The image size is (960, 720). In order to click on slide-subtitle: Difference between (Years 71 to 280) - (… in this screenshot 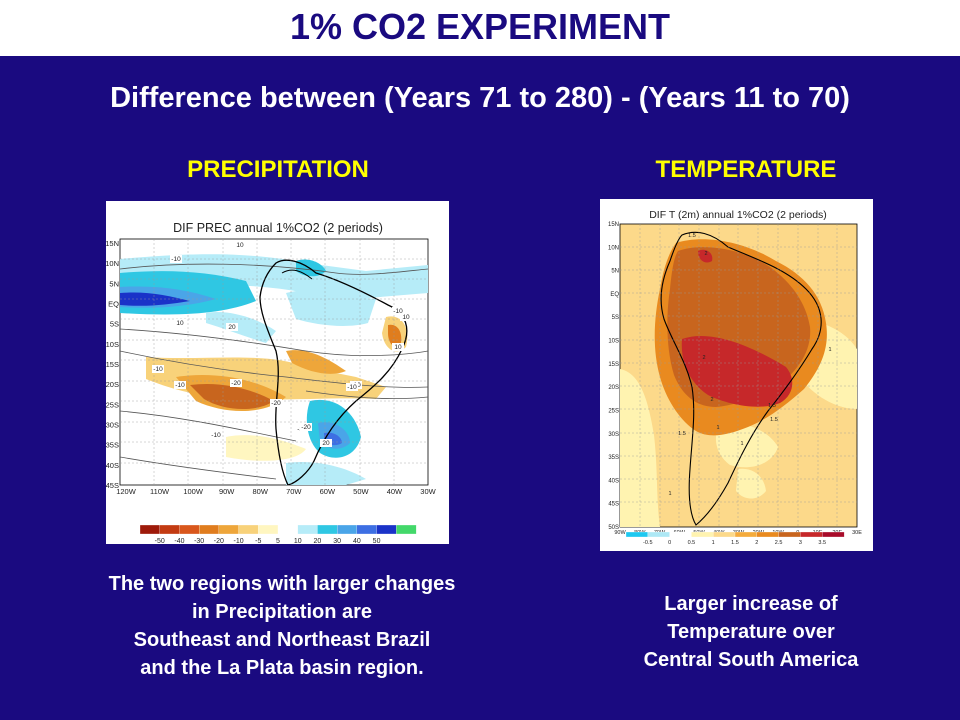, I will do `click(480, 98)`.